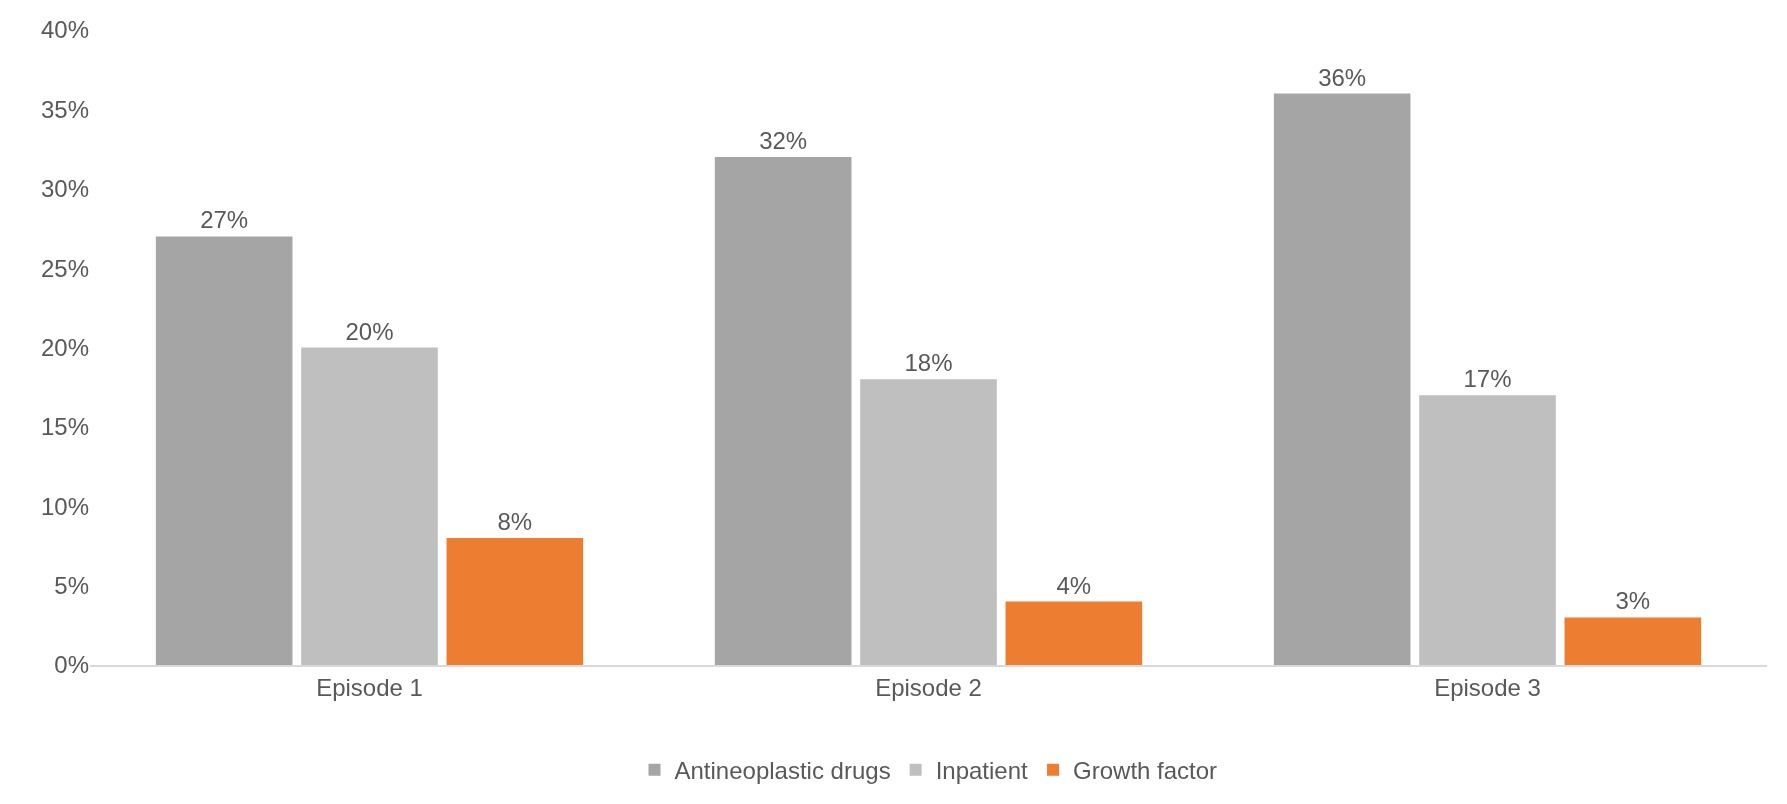  What do you see at coordinates (64, 109) in the screenshot?
I see `y-tick-label: 35%` at bounding box center [64, 109].